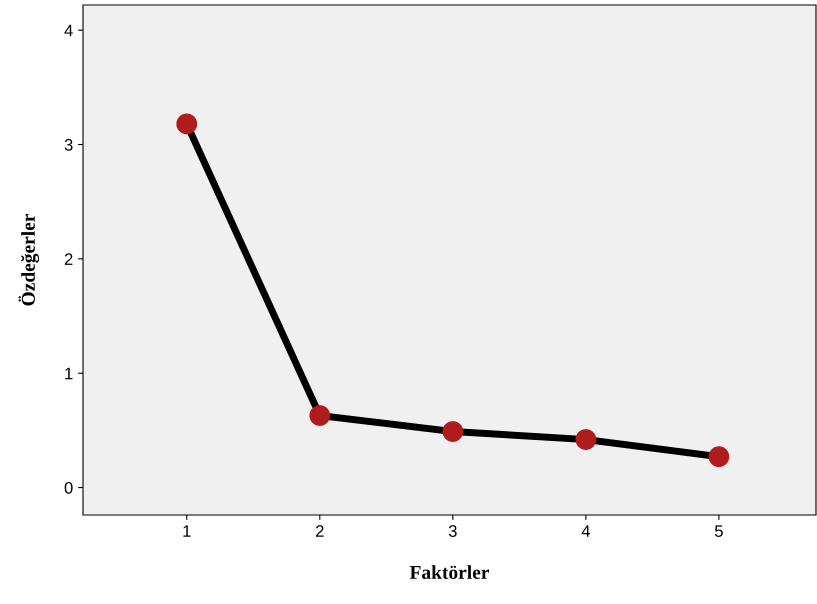 This screenshot has height=604, width=817. What do you see at coordinates (452, 531) in the screenshot?
I see `x-tick-label: 3` at bounding box center [452, 531].